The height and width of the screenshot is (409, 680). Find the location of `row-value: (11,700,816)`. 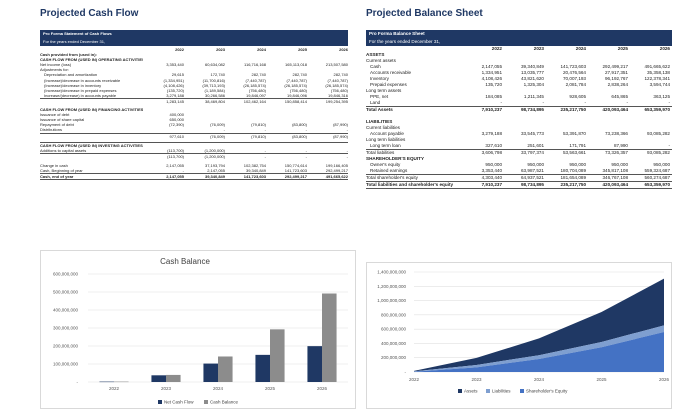

row-value: (11,700,816) is located at coordinates (213, 80).